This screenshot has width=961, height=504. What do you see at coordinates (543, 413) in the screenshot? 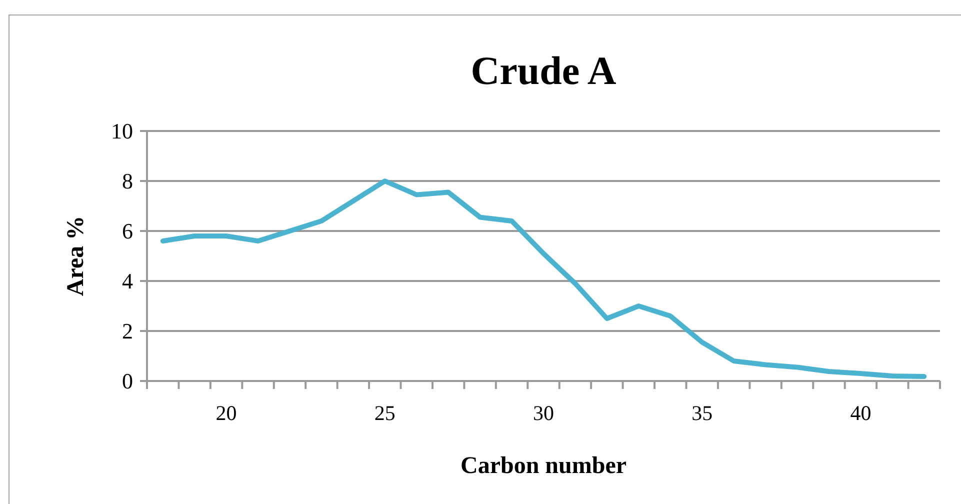
I see `x-tick-label: 30` at bounding box center [543, 413].